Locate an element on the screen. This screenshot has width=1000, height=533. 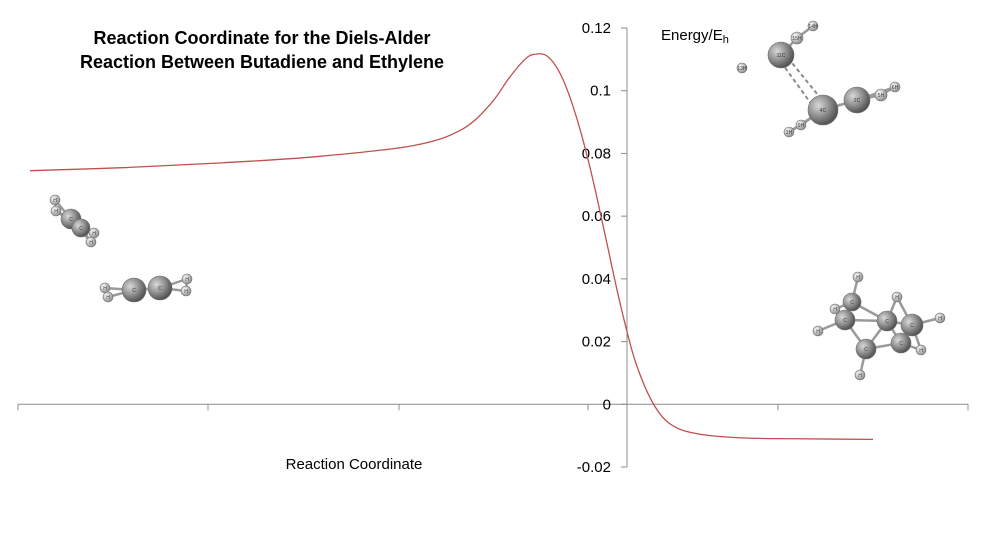
atom-label: 4C is located at coordinates (823, 111).